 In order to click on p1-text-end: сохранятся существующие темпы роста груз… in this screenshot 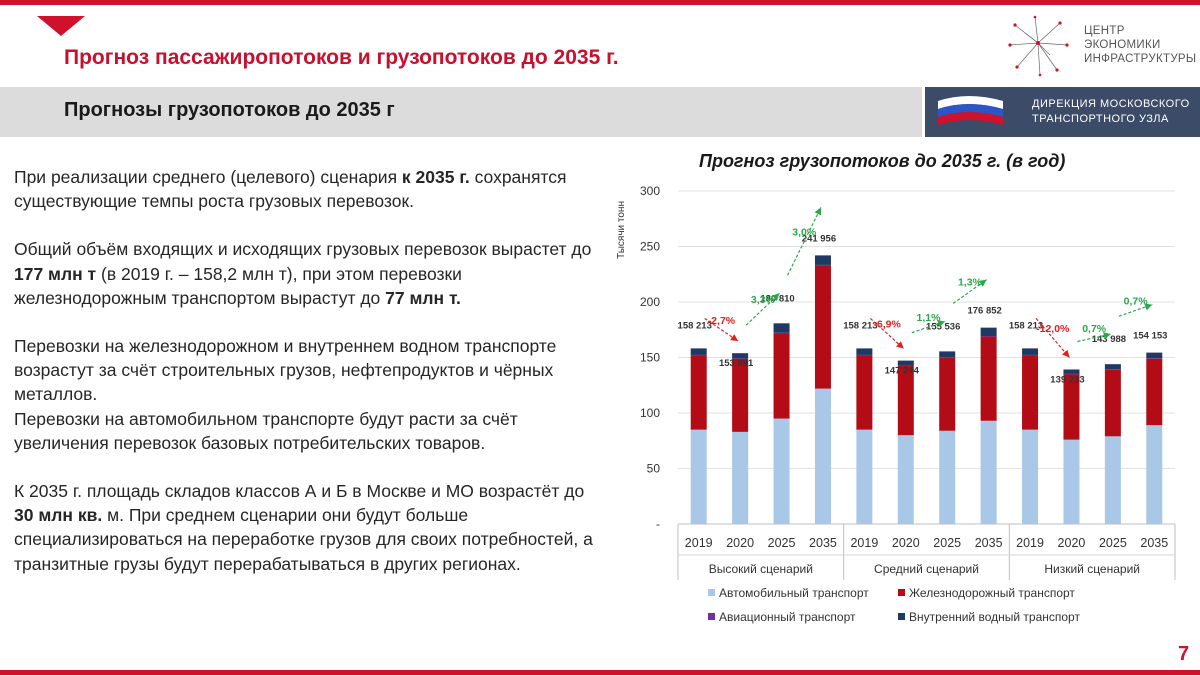, I will do `click(290, 189)`.